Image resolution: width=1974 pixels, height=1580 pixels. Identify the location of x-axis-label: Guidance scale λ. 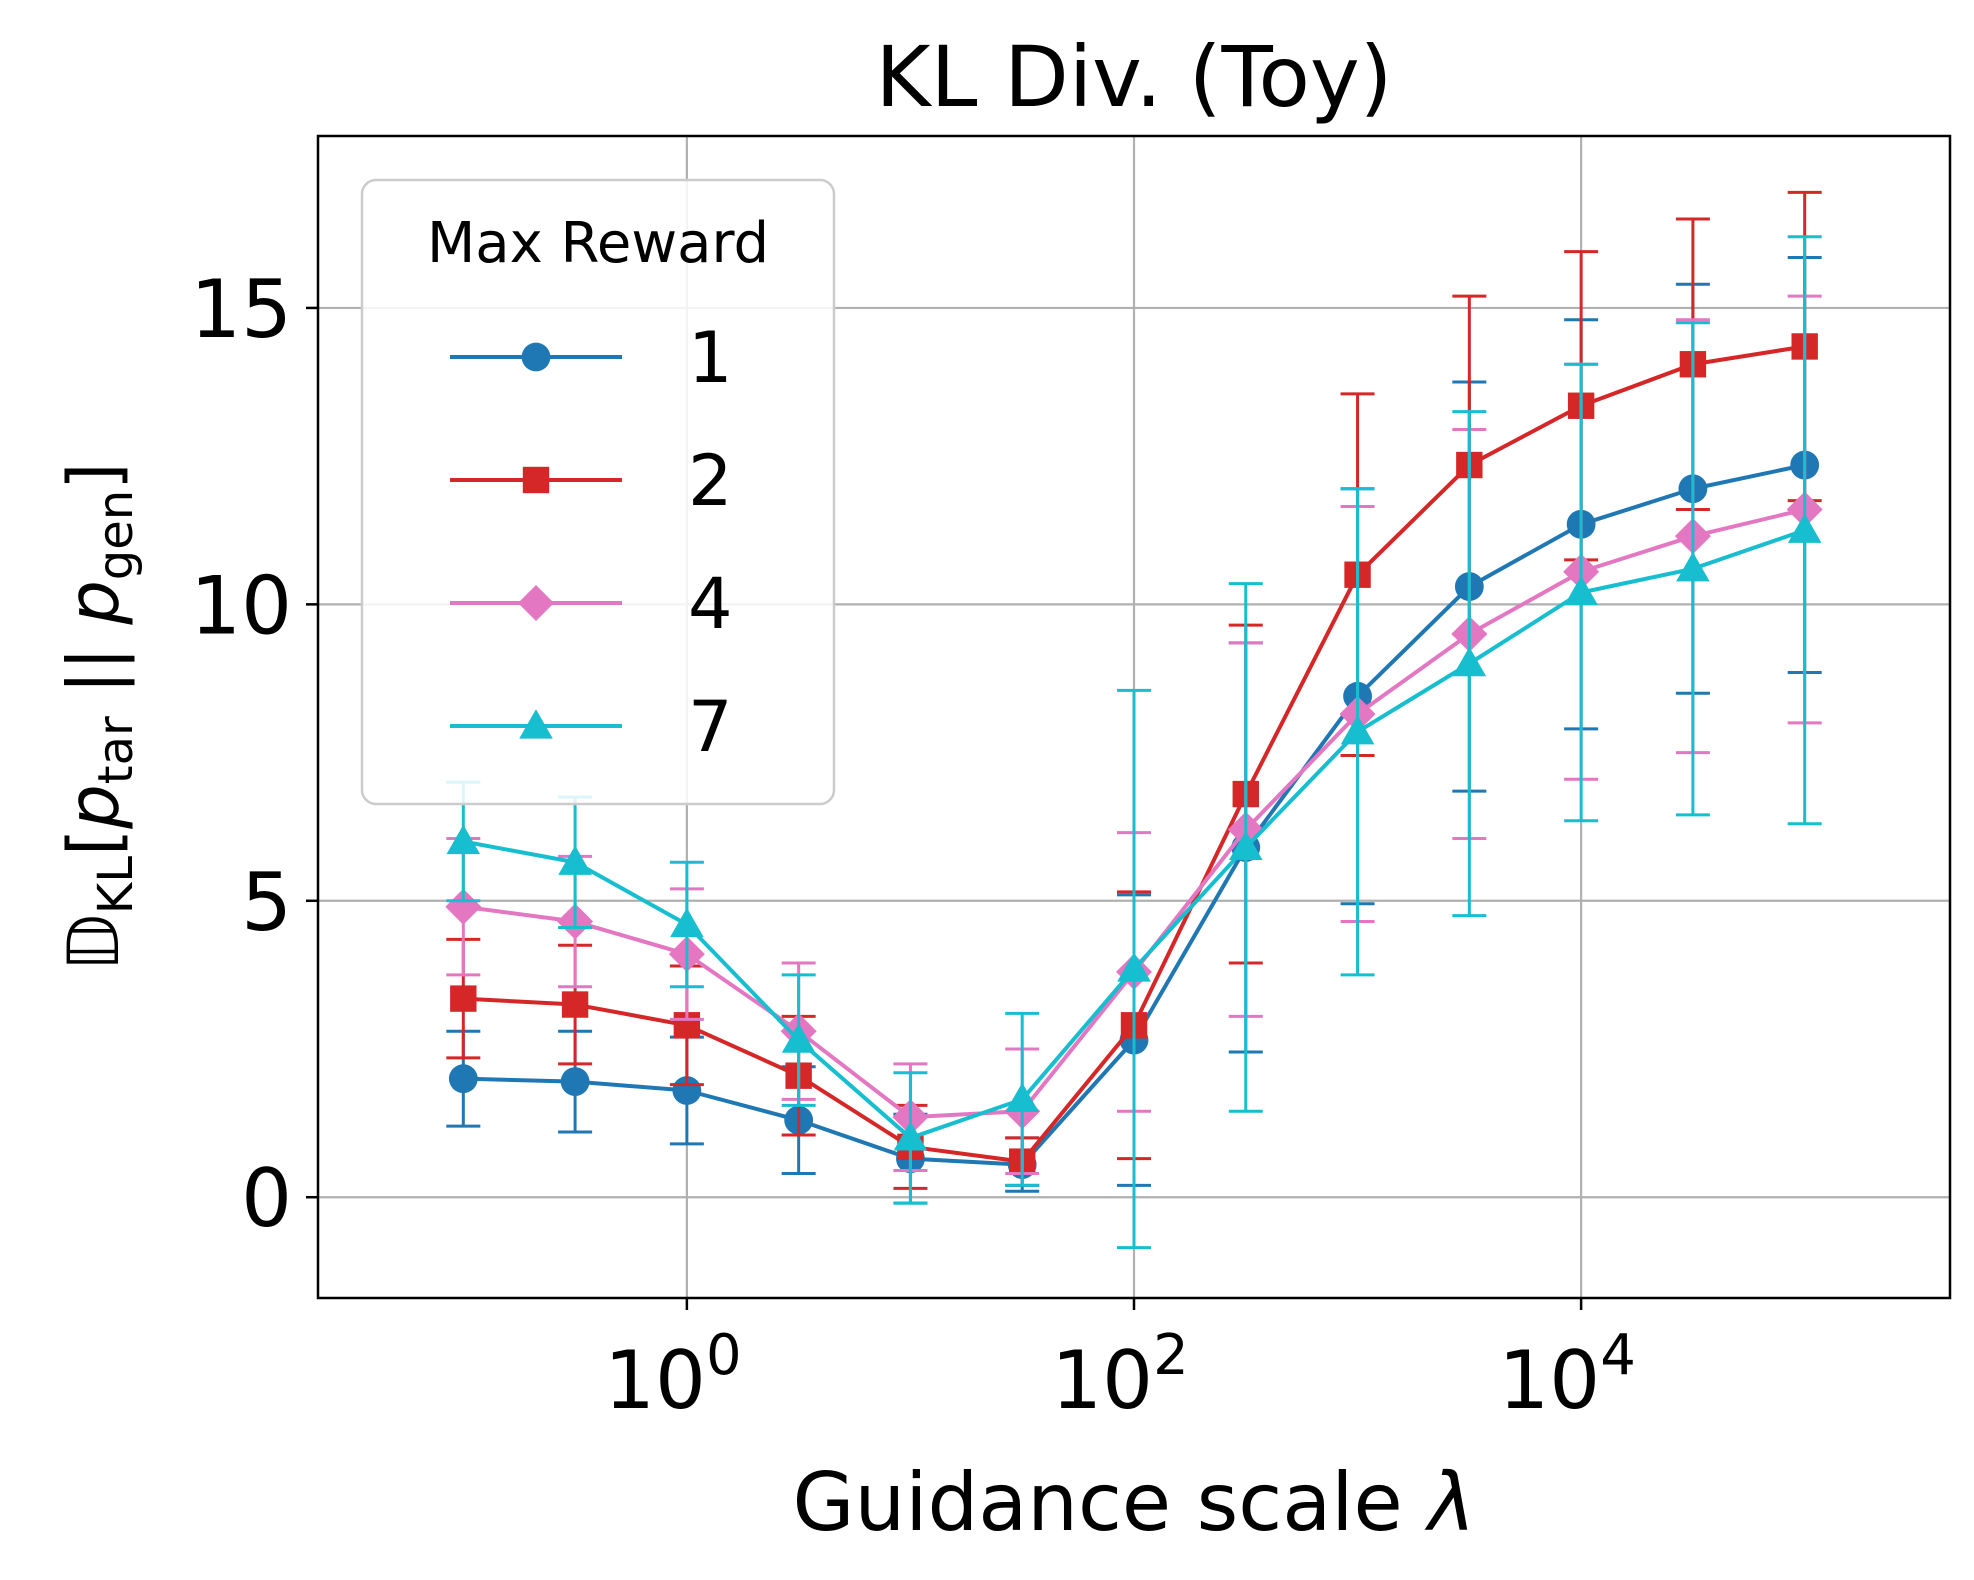
(1134, 1502).